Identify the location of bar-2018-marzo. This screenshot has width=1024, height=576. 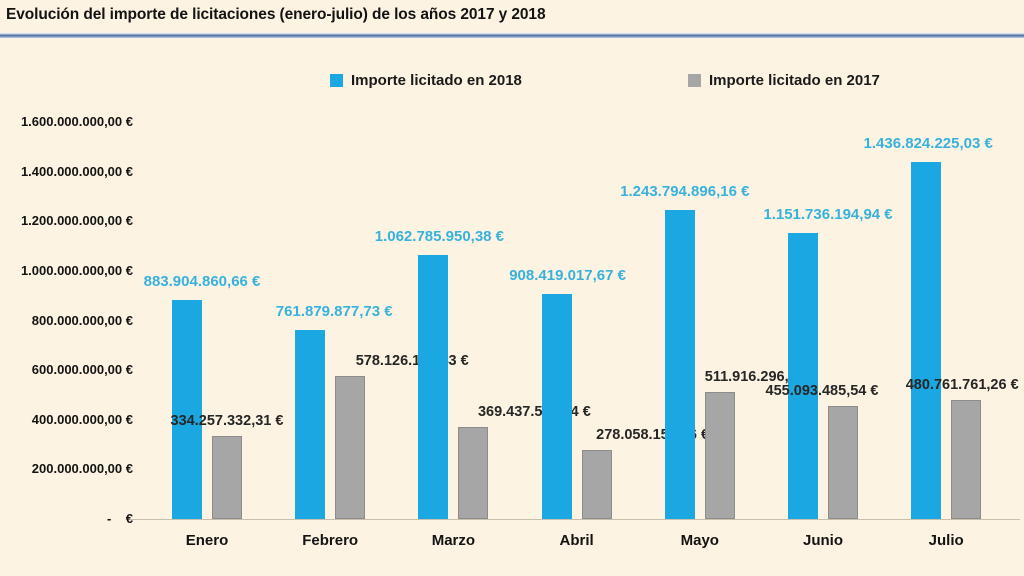
(433, 387).